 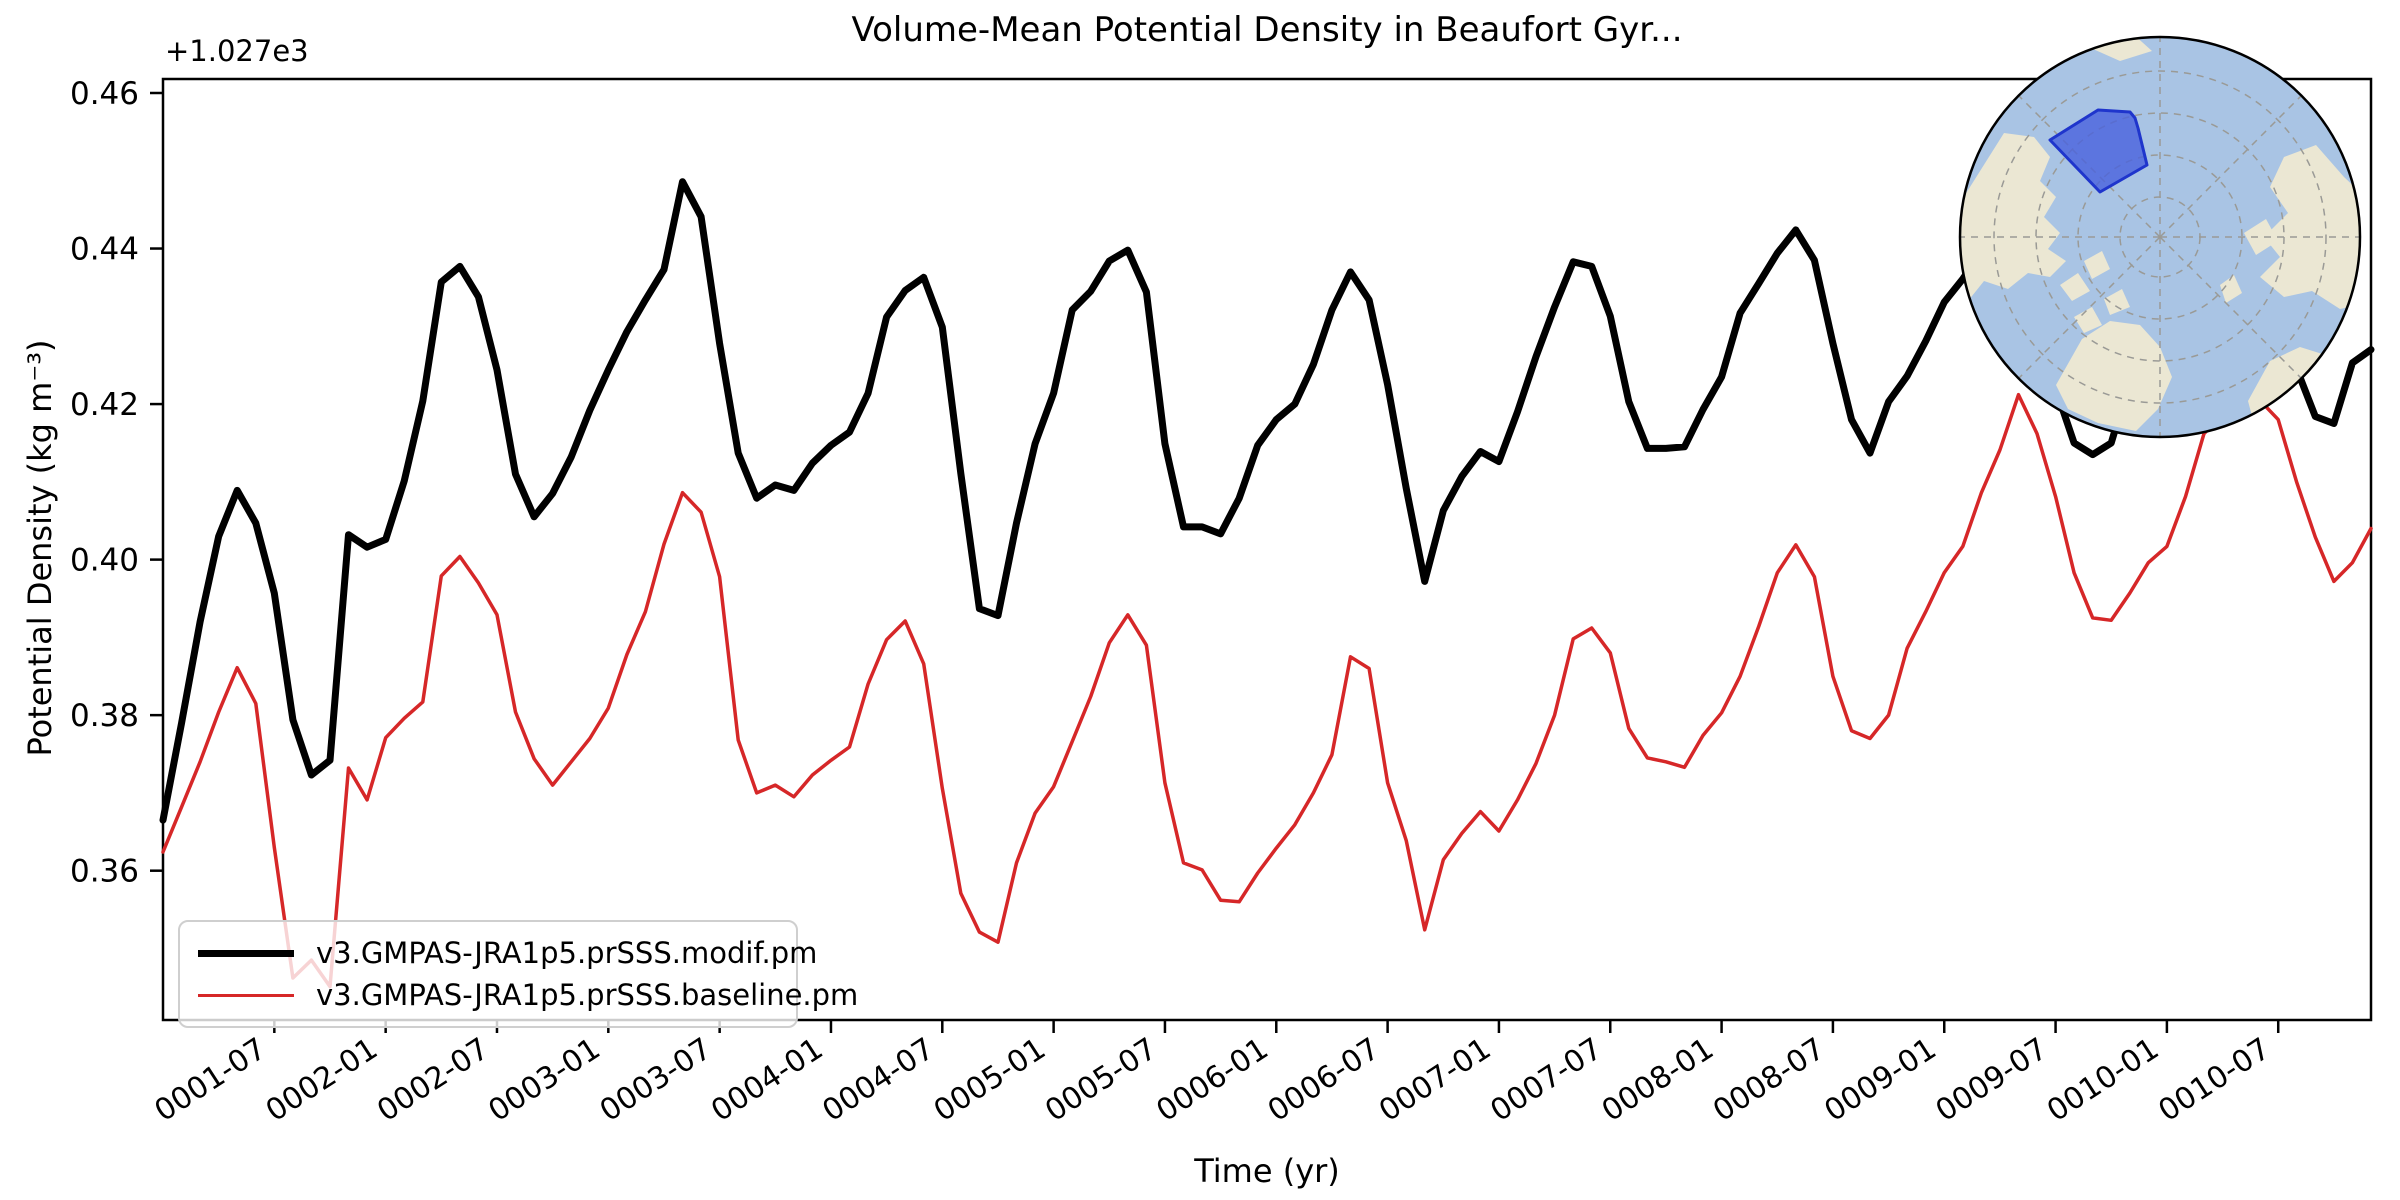 I want to click on x-tick-label: 0010-01, so click(x=2103, y=1080).